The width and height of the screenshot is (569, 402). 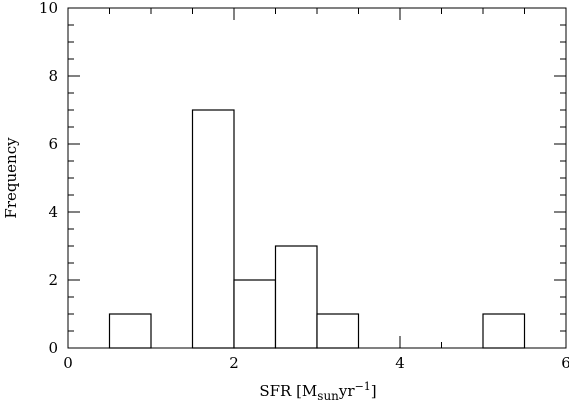 I want to click on x-tick-label: 6, so click(x=565, y=363).